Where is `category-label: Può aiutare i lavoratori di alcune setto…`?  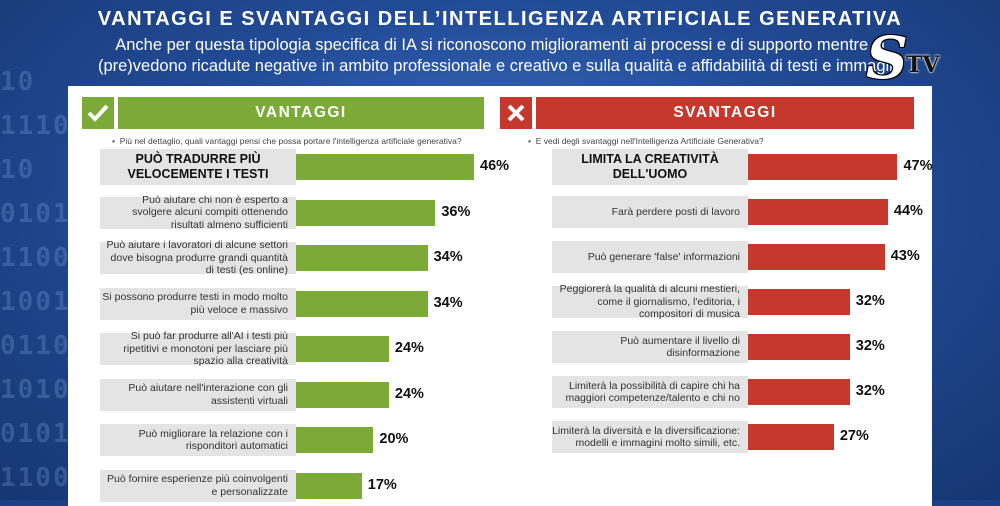 category-label: Può aiutare i lavoratori di alcune setto… is located at coordinates (198, 257).